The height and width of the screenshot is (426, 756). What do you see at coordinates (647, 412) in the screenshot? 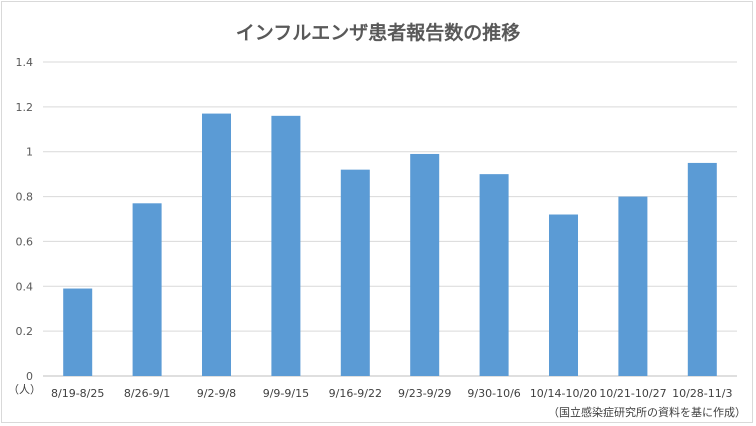
I see `source-note: （国立感染症研究所の資料を基に作成）` at bounding box center [647, 412].